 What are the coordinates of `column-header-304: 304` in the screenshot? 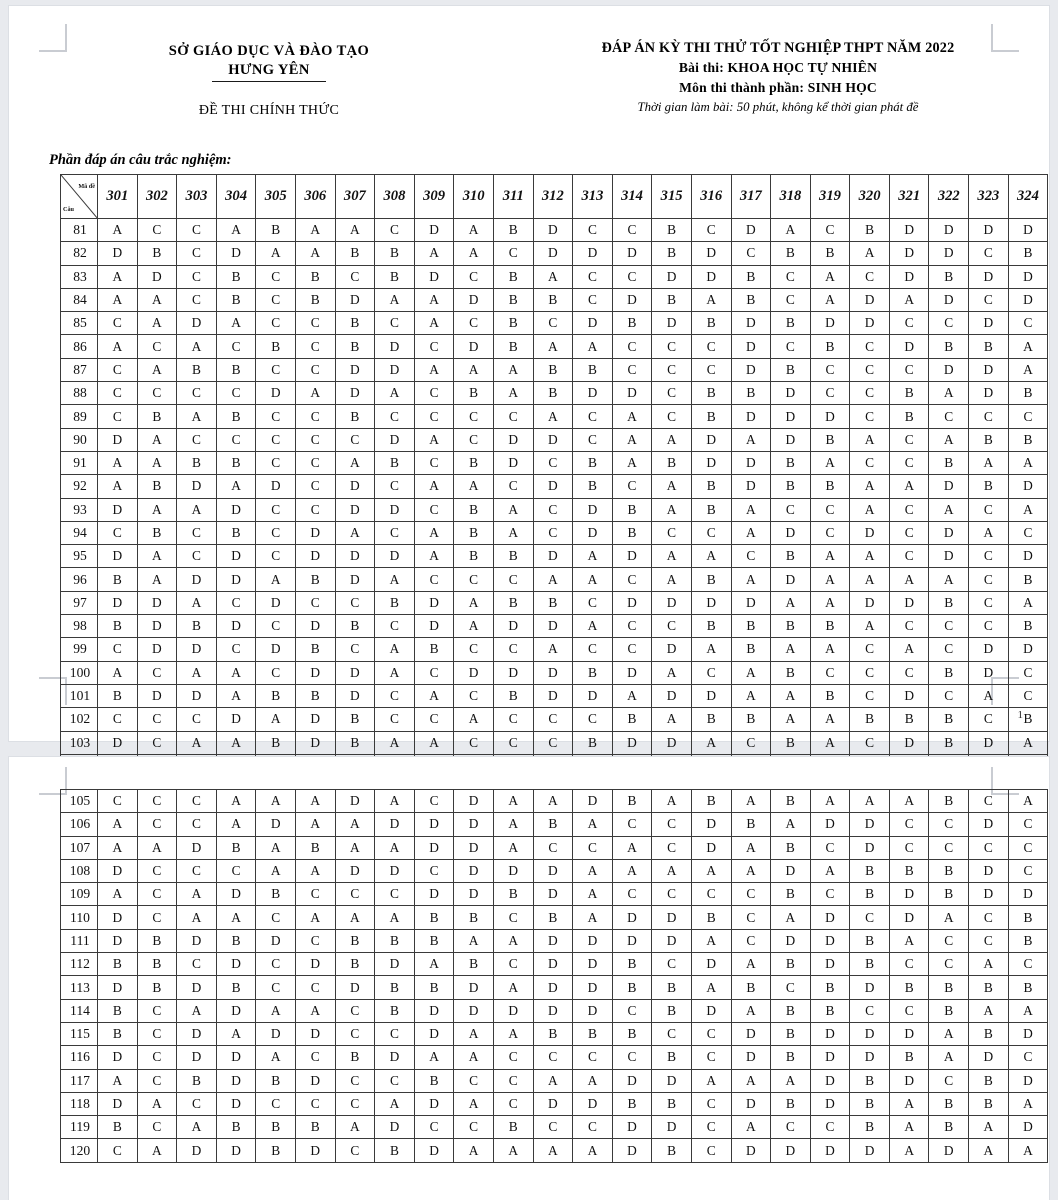 It's located at (236, 196).